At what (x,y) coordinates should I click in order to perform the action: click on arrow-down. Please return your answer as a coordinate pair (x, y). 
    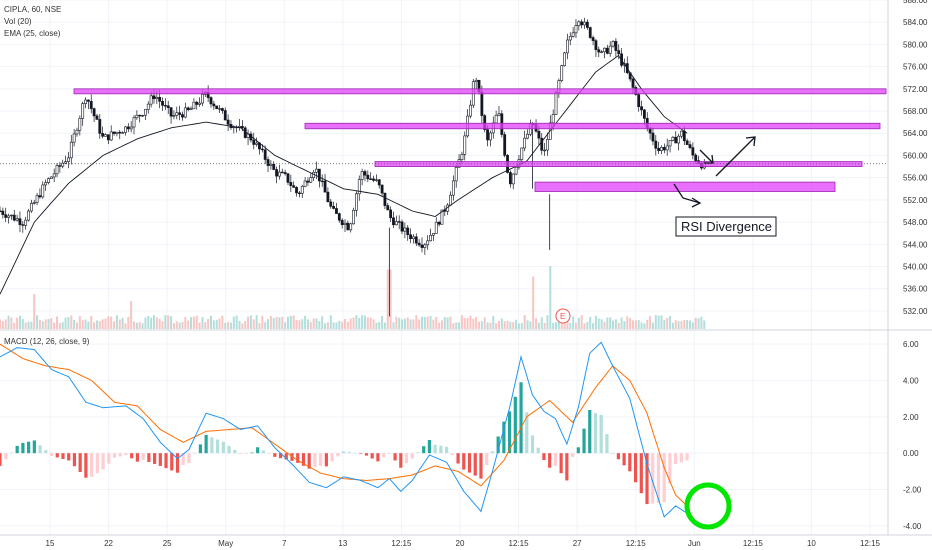
    Looking at the image, I should click on (687, 193).